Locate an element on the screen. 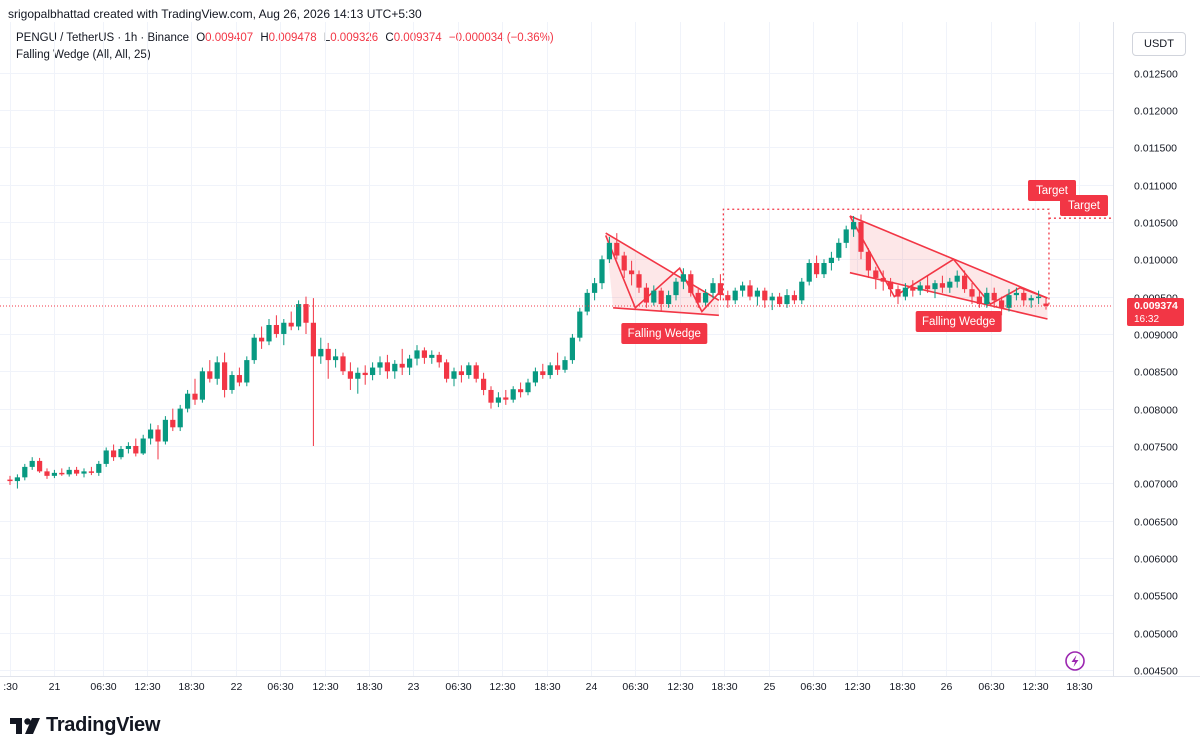 Image resolution: width=1200 pixels, height=755 pixels. x-tick-label: 21 is located at coordinates (55, 687).